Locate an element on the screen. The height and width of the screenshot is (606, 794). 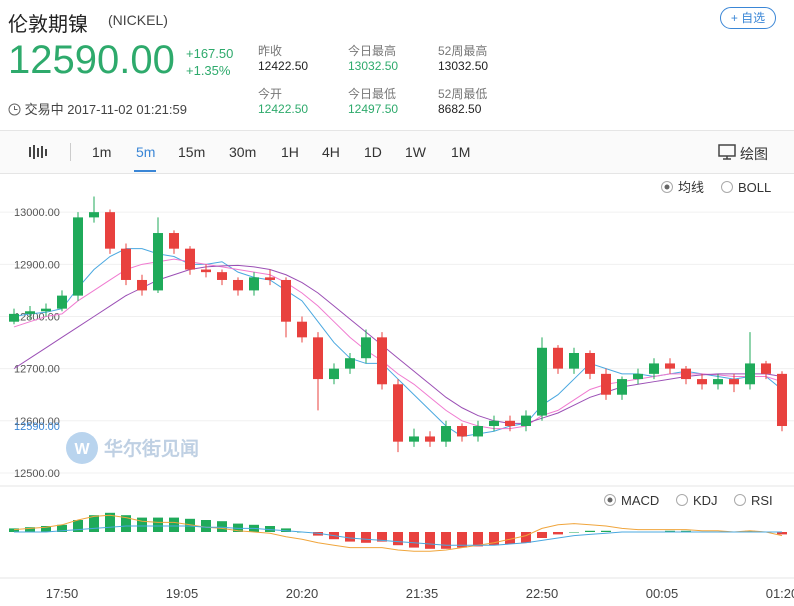
draw-icon is located at coordinates (727, 152).